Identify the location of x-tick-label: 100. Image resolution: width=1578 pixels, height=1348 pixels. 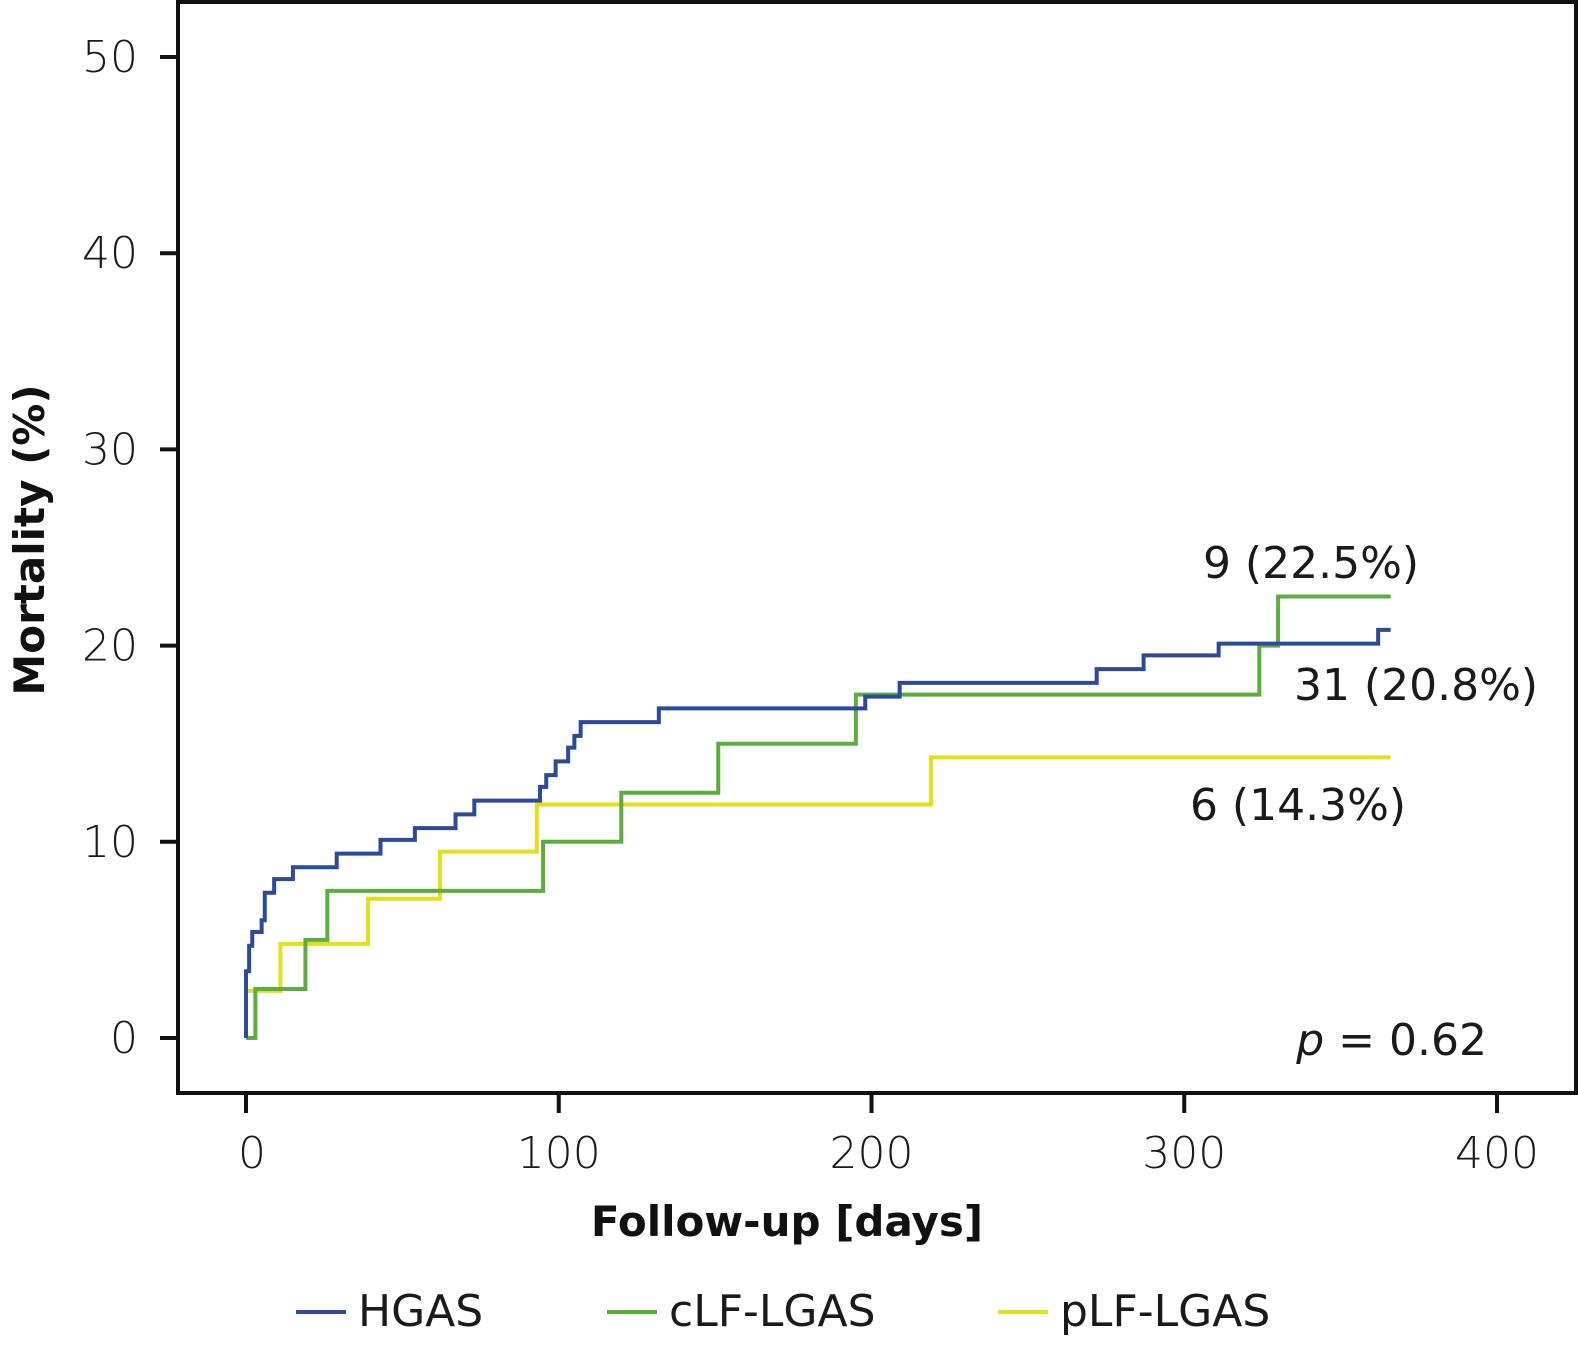
(559, 1153).